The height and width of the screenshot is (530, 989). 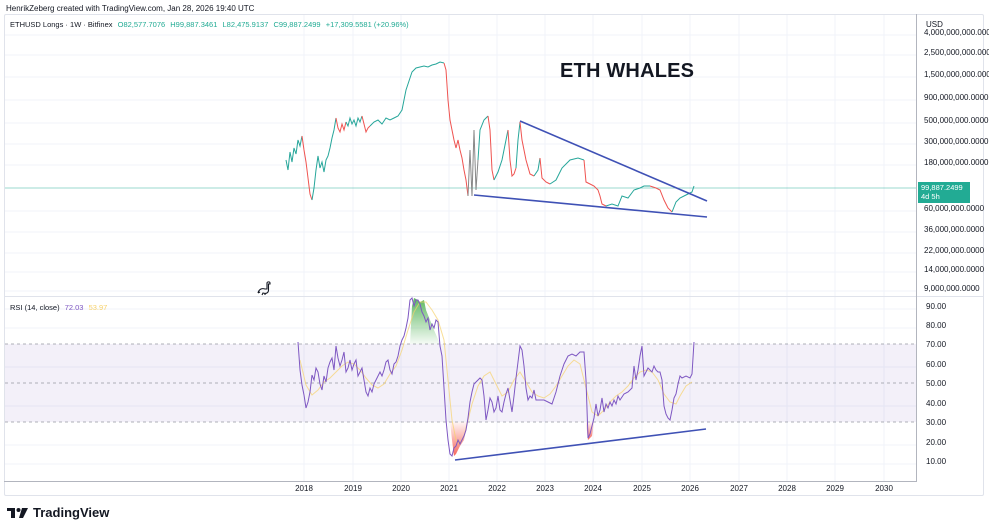 I want to click on price-axis-line, so click(x=916, y=248).